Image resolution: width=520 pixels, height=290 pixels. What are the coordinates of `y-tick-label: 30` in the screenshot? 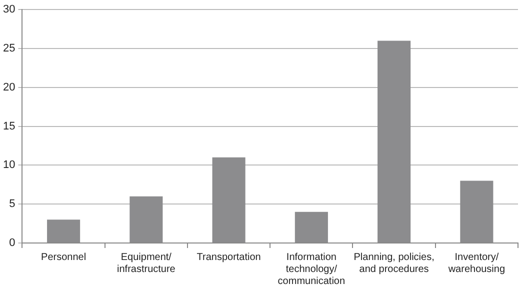 It's located at (9, 10).